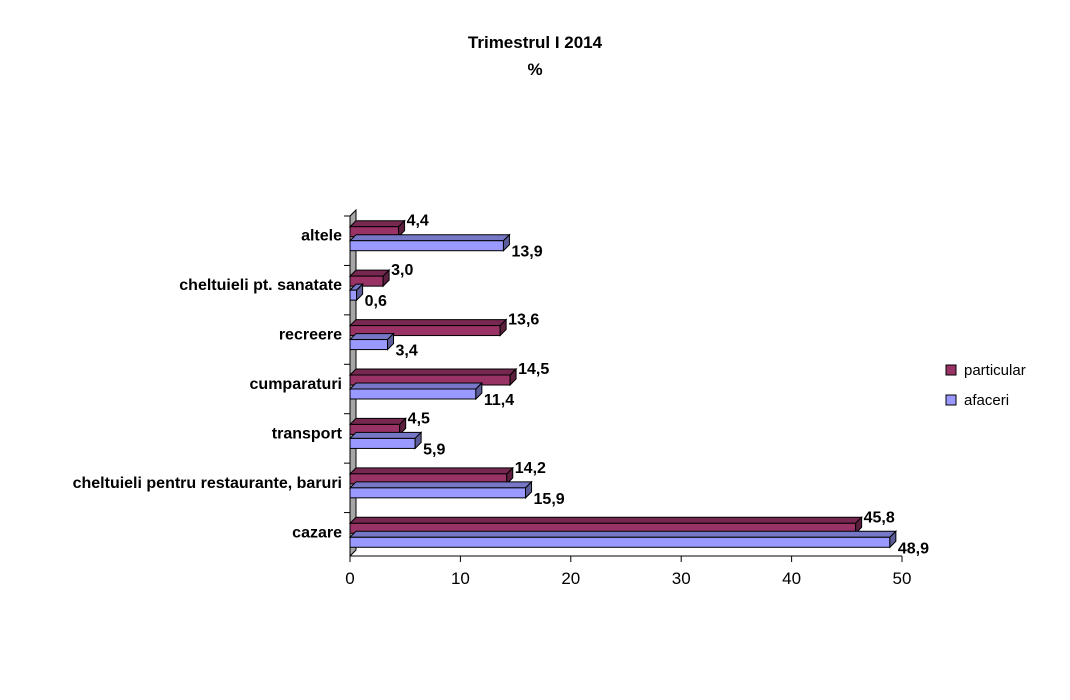 This screenshot has height=700, width=1070. Describe the element at coordinates (879, 517) in the screenshot. I see `data-label: 45,8` at that location.